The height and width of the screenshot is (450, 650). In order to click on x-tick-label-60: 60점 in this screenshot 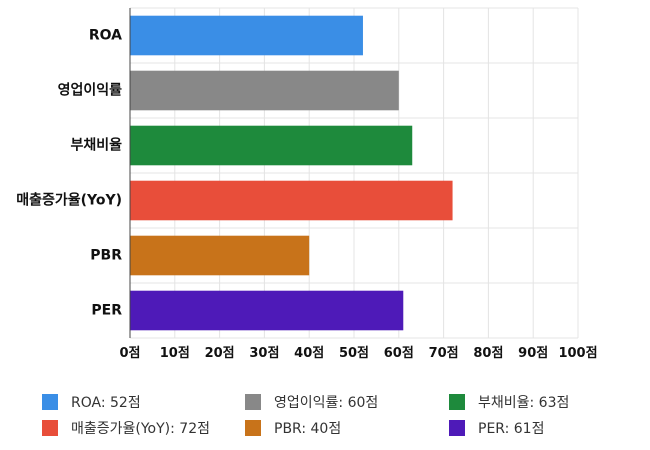, I will do `click(399, 353)`.